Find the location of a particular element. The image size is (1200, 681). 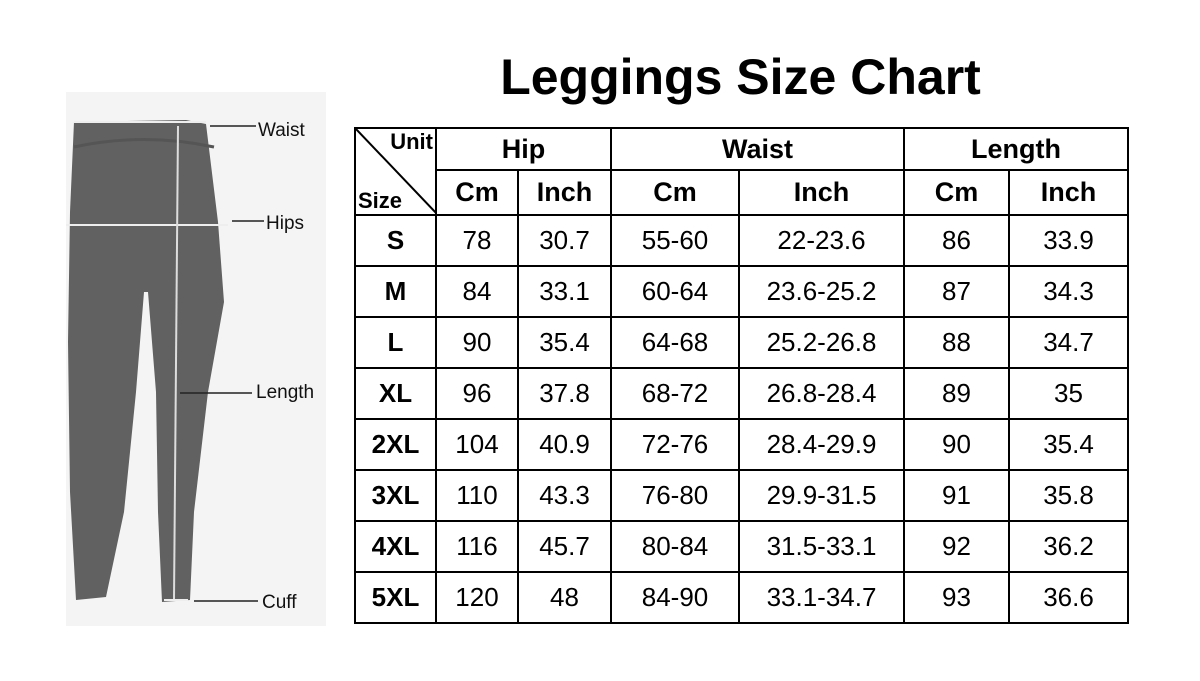

table-row: 3XL 110 43.3 76-80 29.9-31.5 91 35.8 is located at coordinates (741, 495).